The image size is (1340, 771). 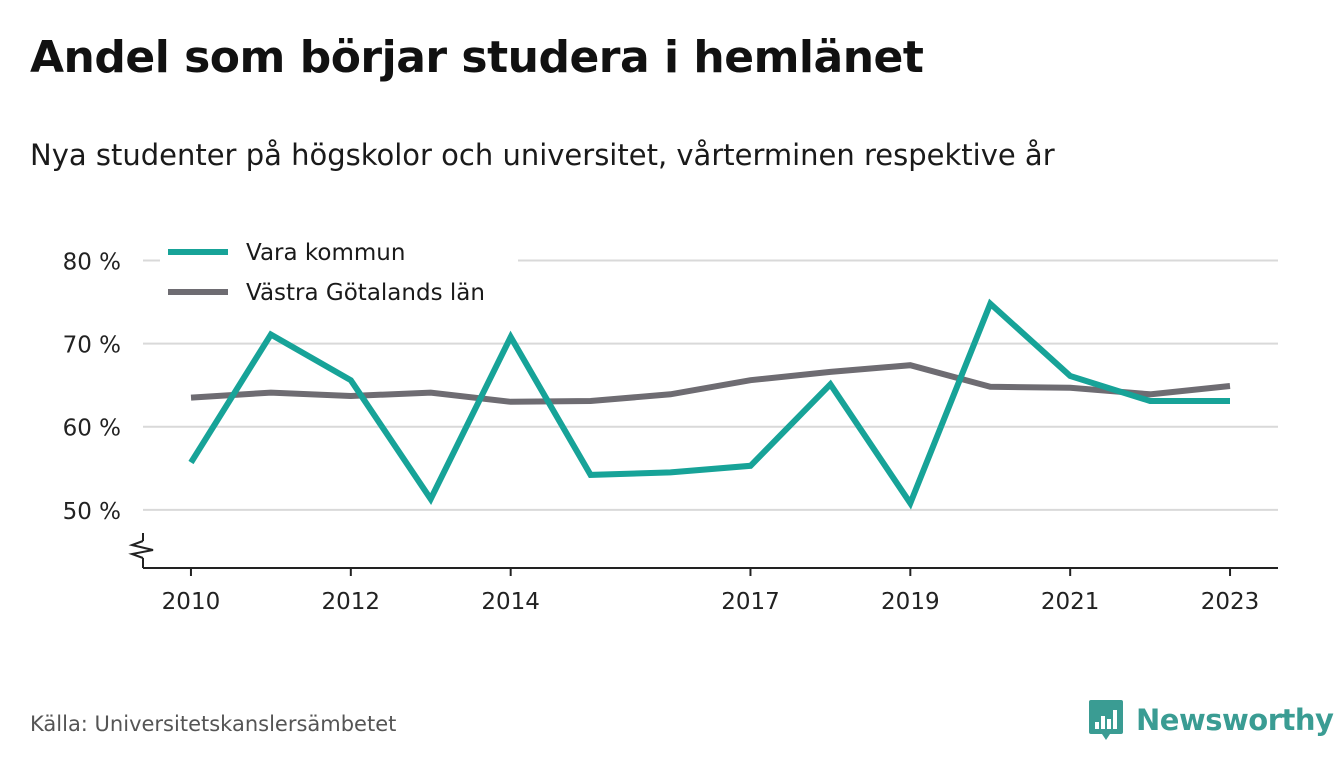 I want to click on y-tick-label: 50 %, so click(x=92, y=512).